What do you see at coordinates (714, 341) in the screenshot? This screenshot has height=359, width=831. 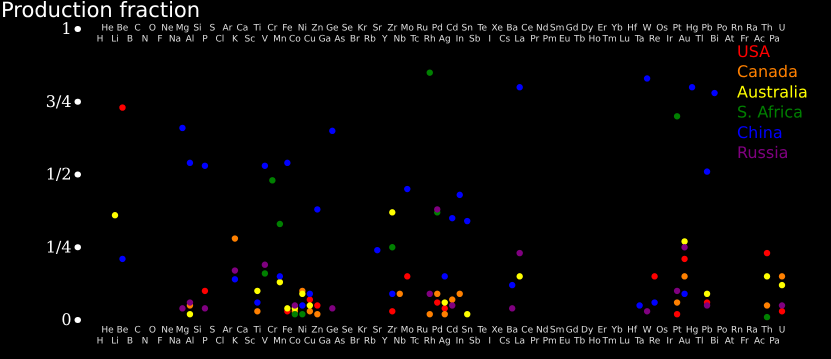 I see `category-label: Bi` at bounding box center [714, 341].